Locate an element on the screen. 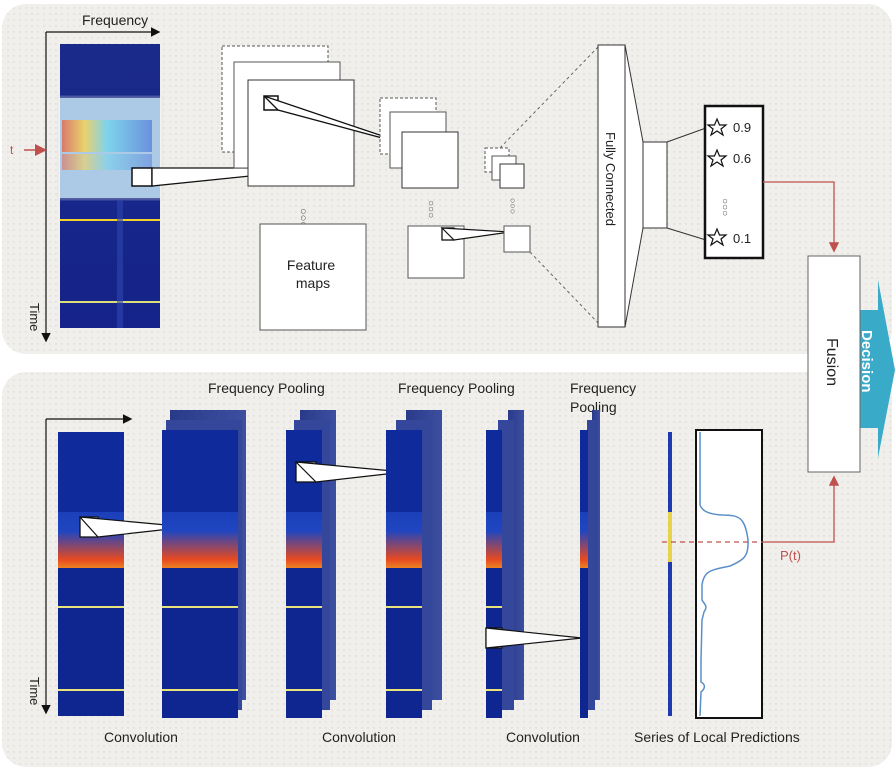 This screenshot has height=771, width=895. frequency-pooling-label-3a: Frequency is located at coordinates (603, 388).